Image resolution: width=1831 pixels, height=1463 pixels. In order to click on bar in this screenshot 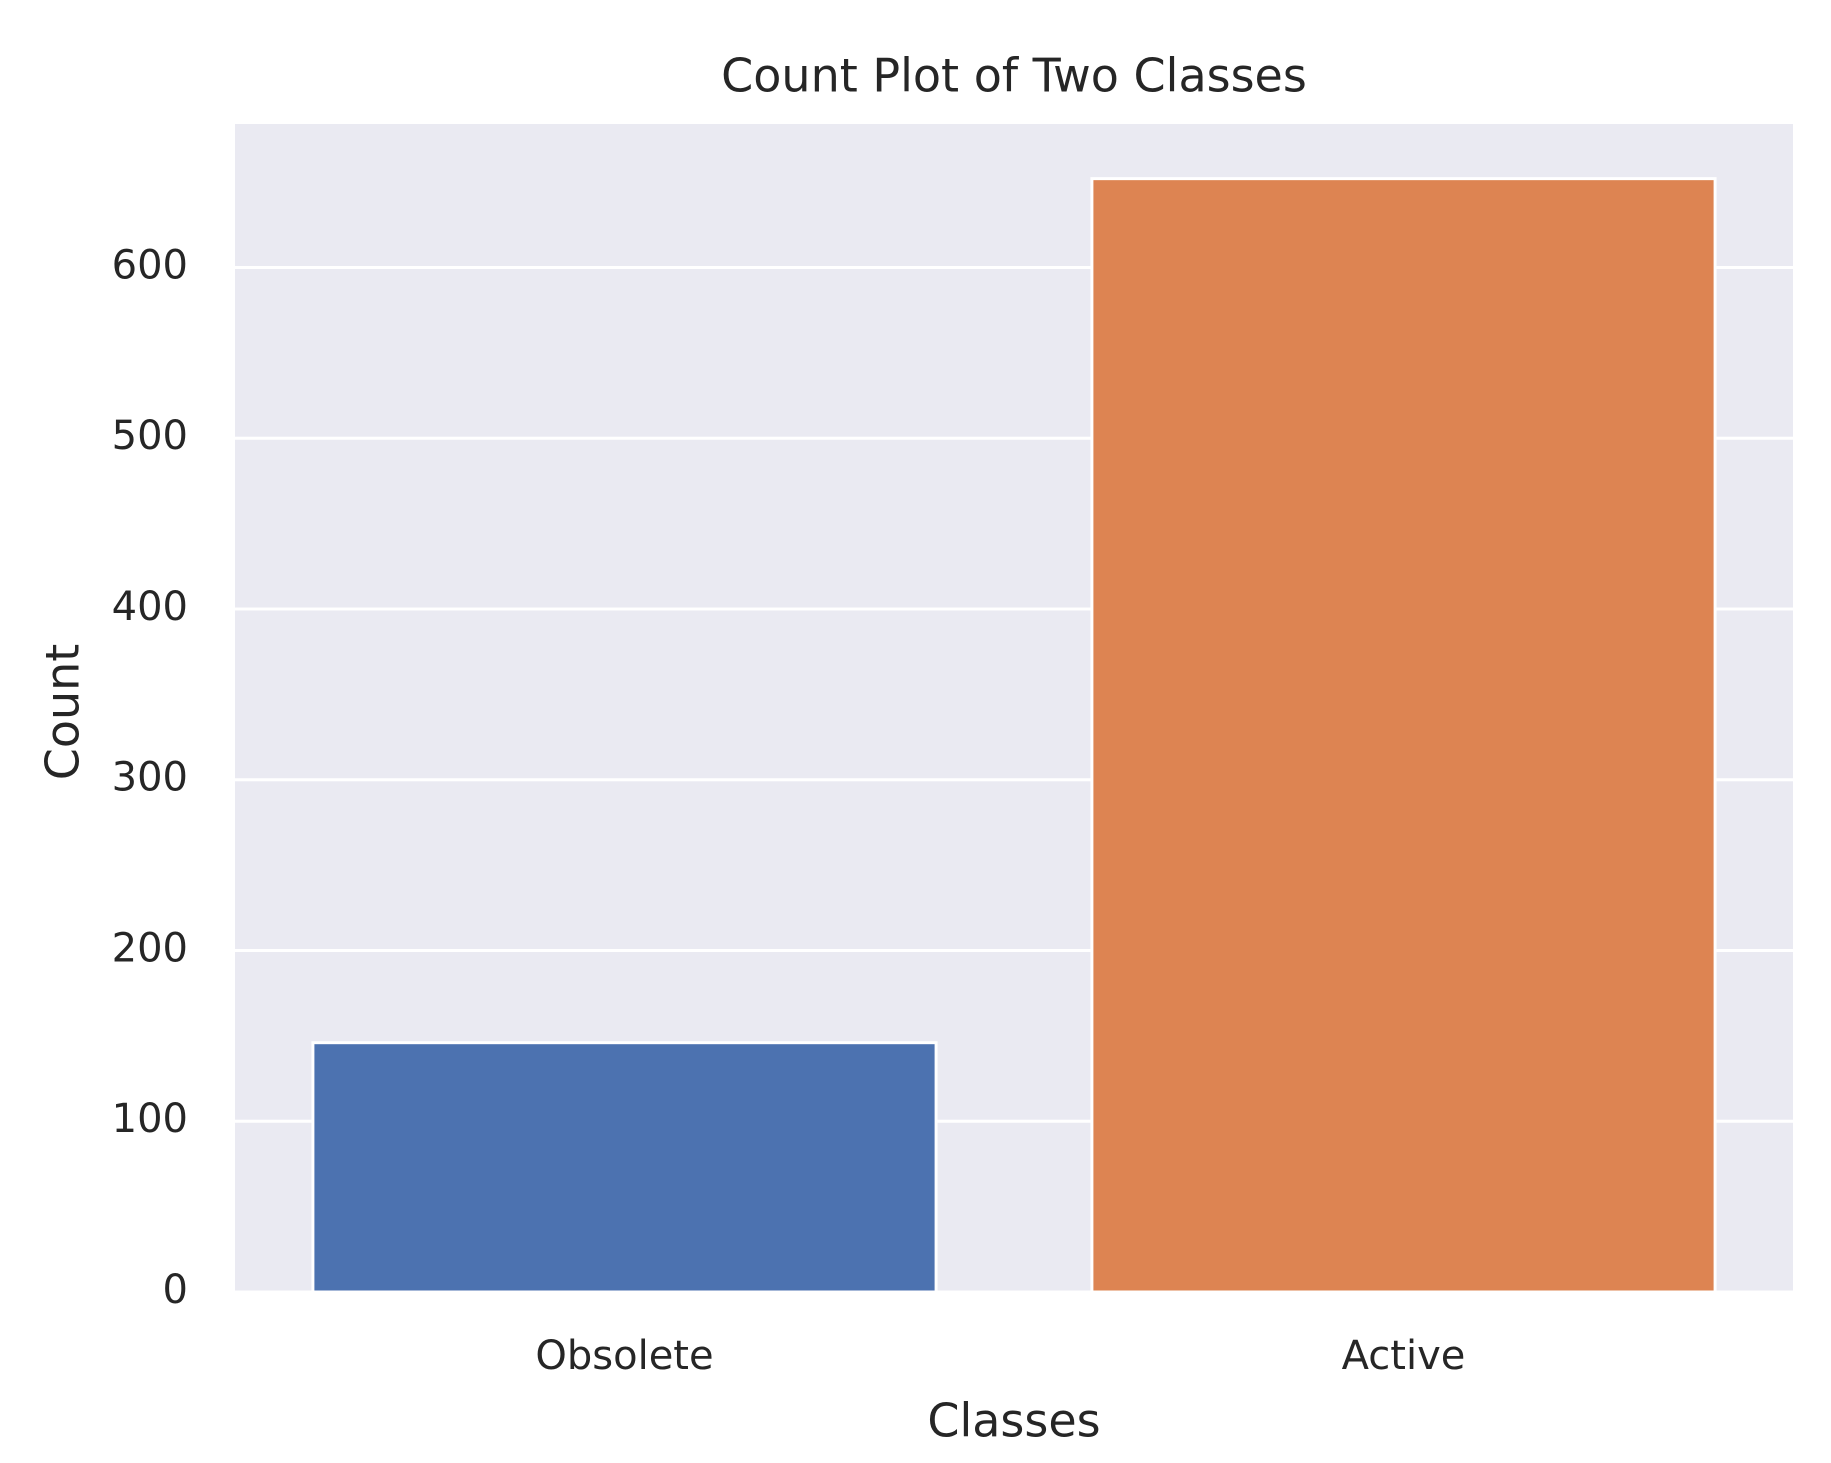, I will do `click(624, 1167)`.